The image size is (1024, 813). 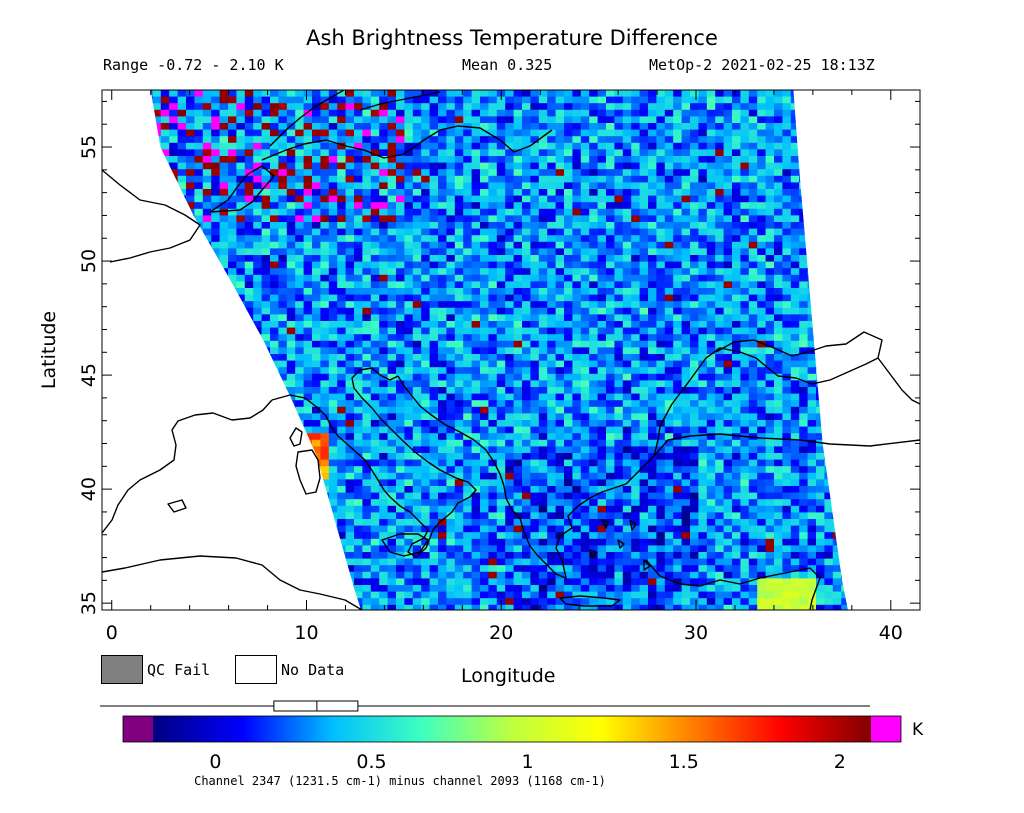 I want to click on ytick-label: 50, so click(x=89, y=261).